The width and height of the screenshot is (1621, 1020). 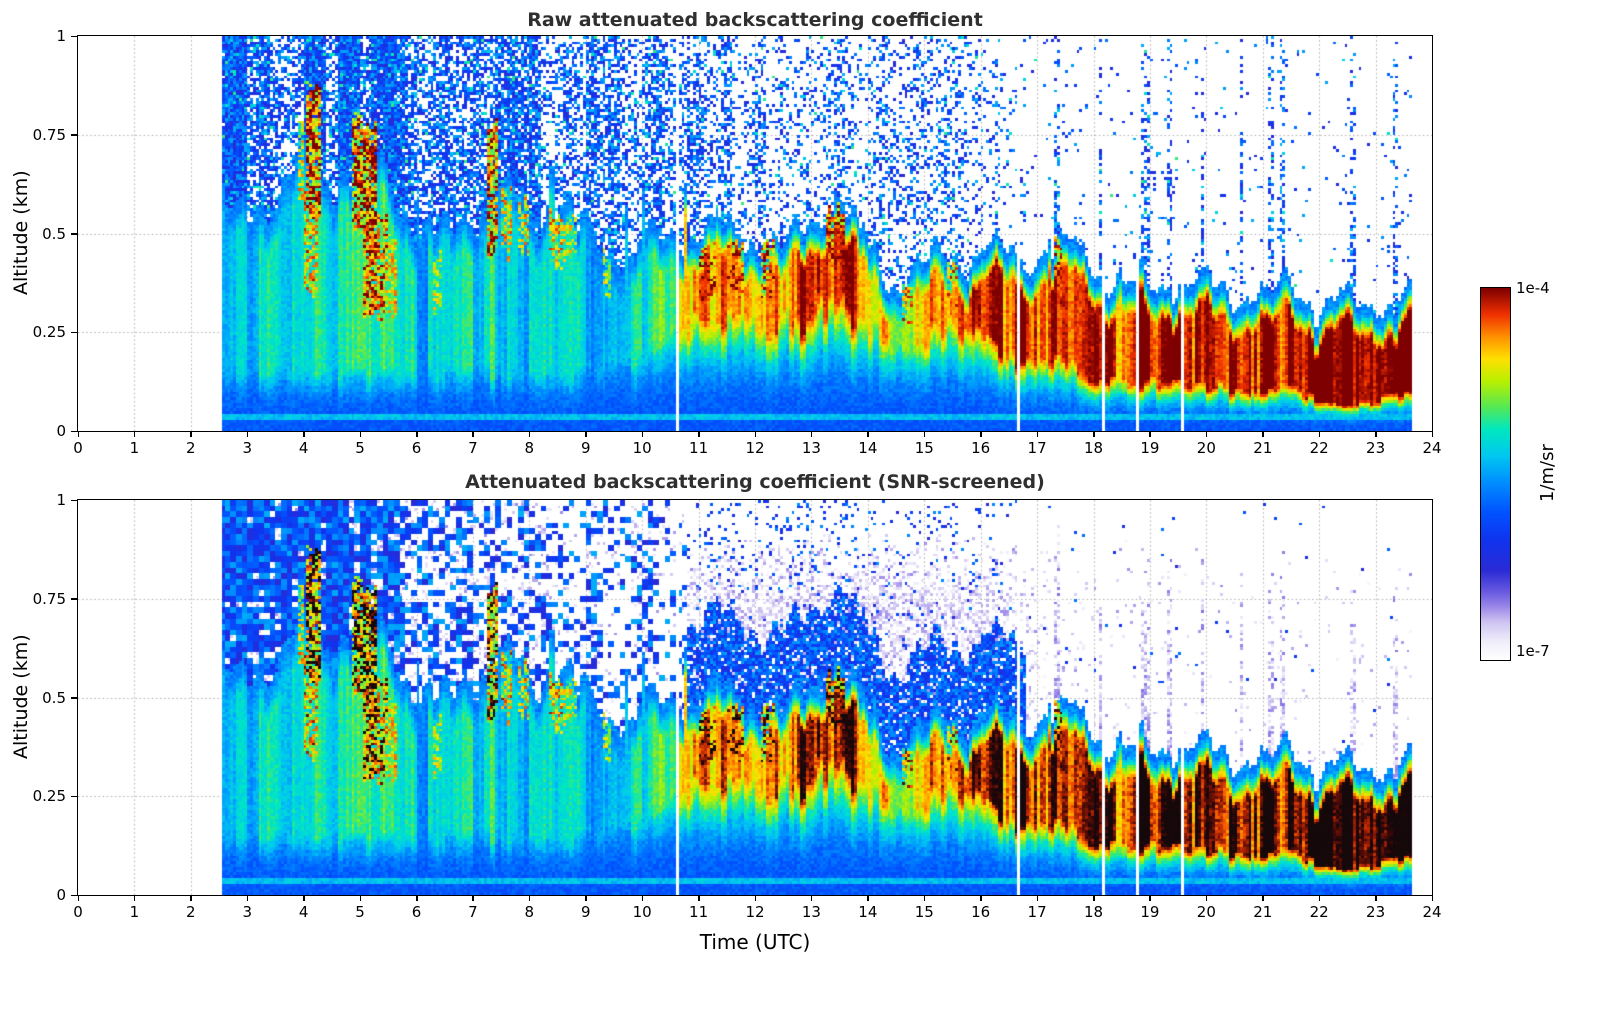 I want to click on y-tick-label: 1, so click(x=61, y=36).